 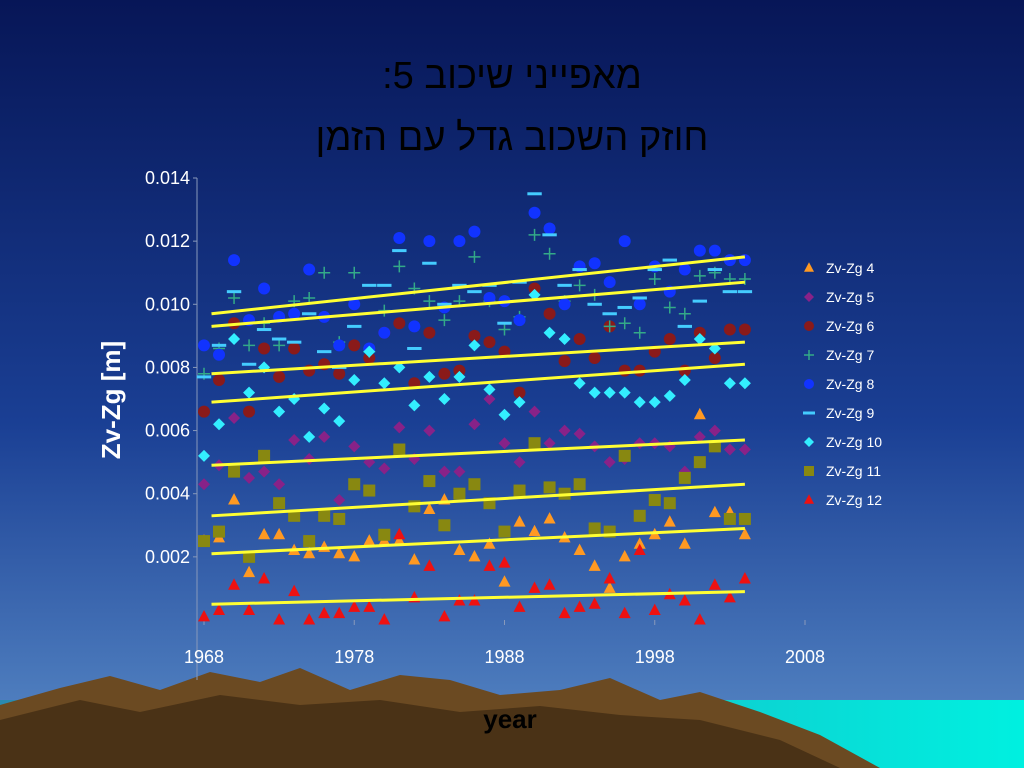 I want to click on y-tick-label: 0.002, so click(x=167, y=557).